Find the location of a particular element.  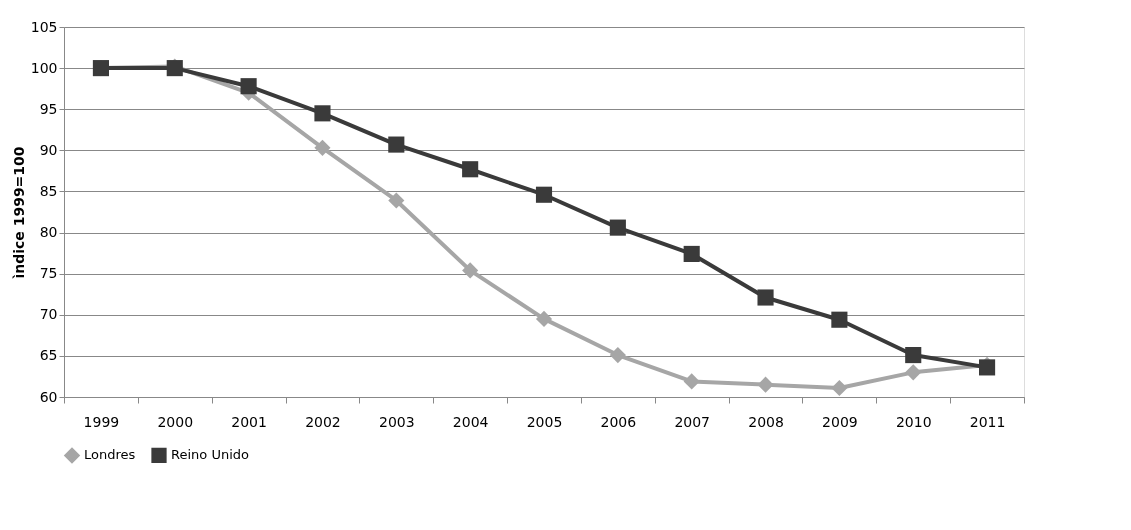

y-tick-label: 70 is located at coordinates (48, 314).